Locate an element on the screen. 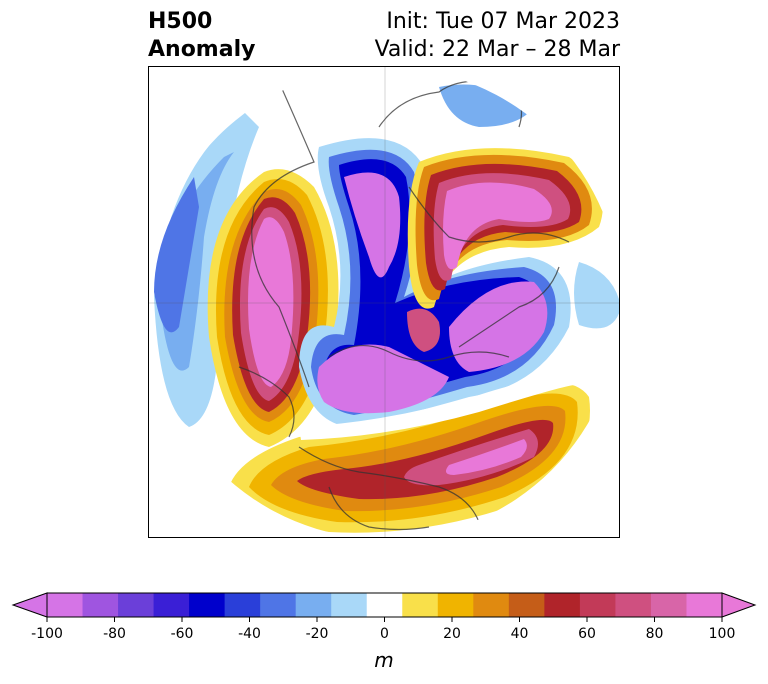 The width and height of the screenshot is (768, 684). pacific-negative-inner is located at coordinates (176, 255).